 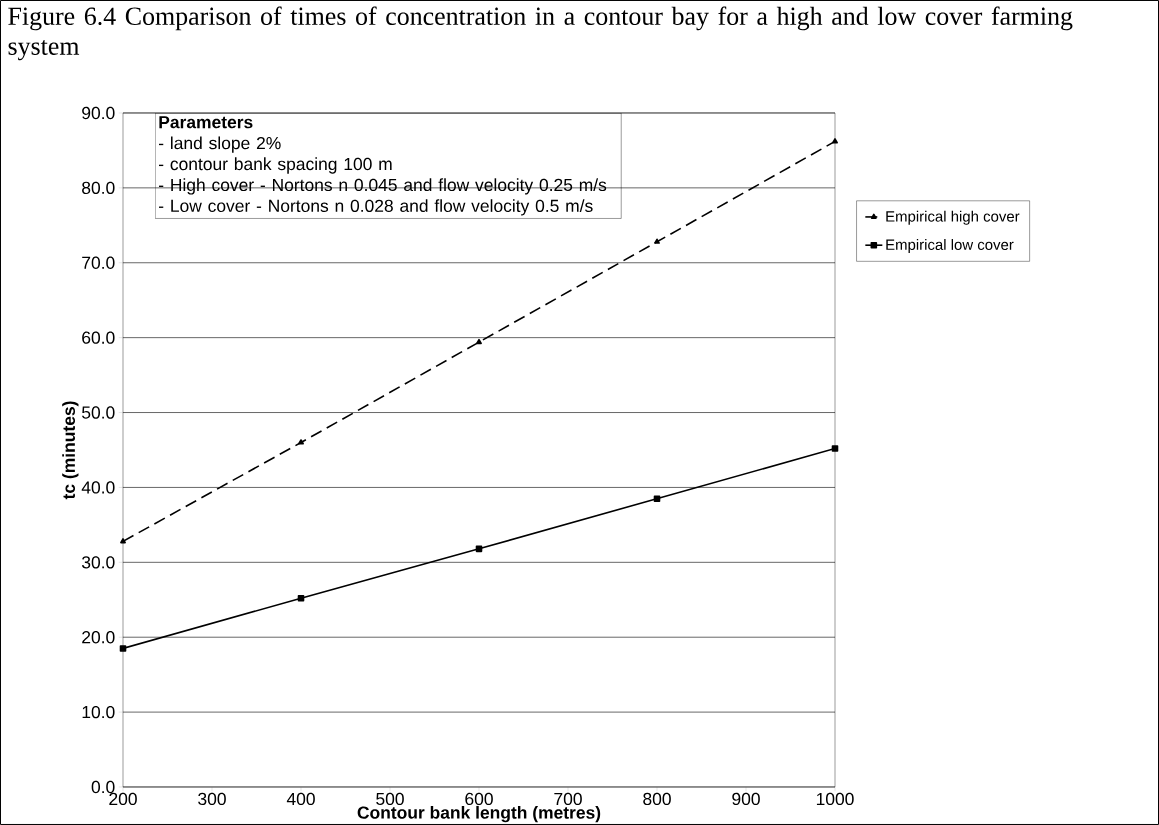 I want to click on x-tick-label: 800, so click(x=657, y=799).